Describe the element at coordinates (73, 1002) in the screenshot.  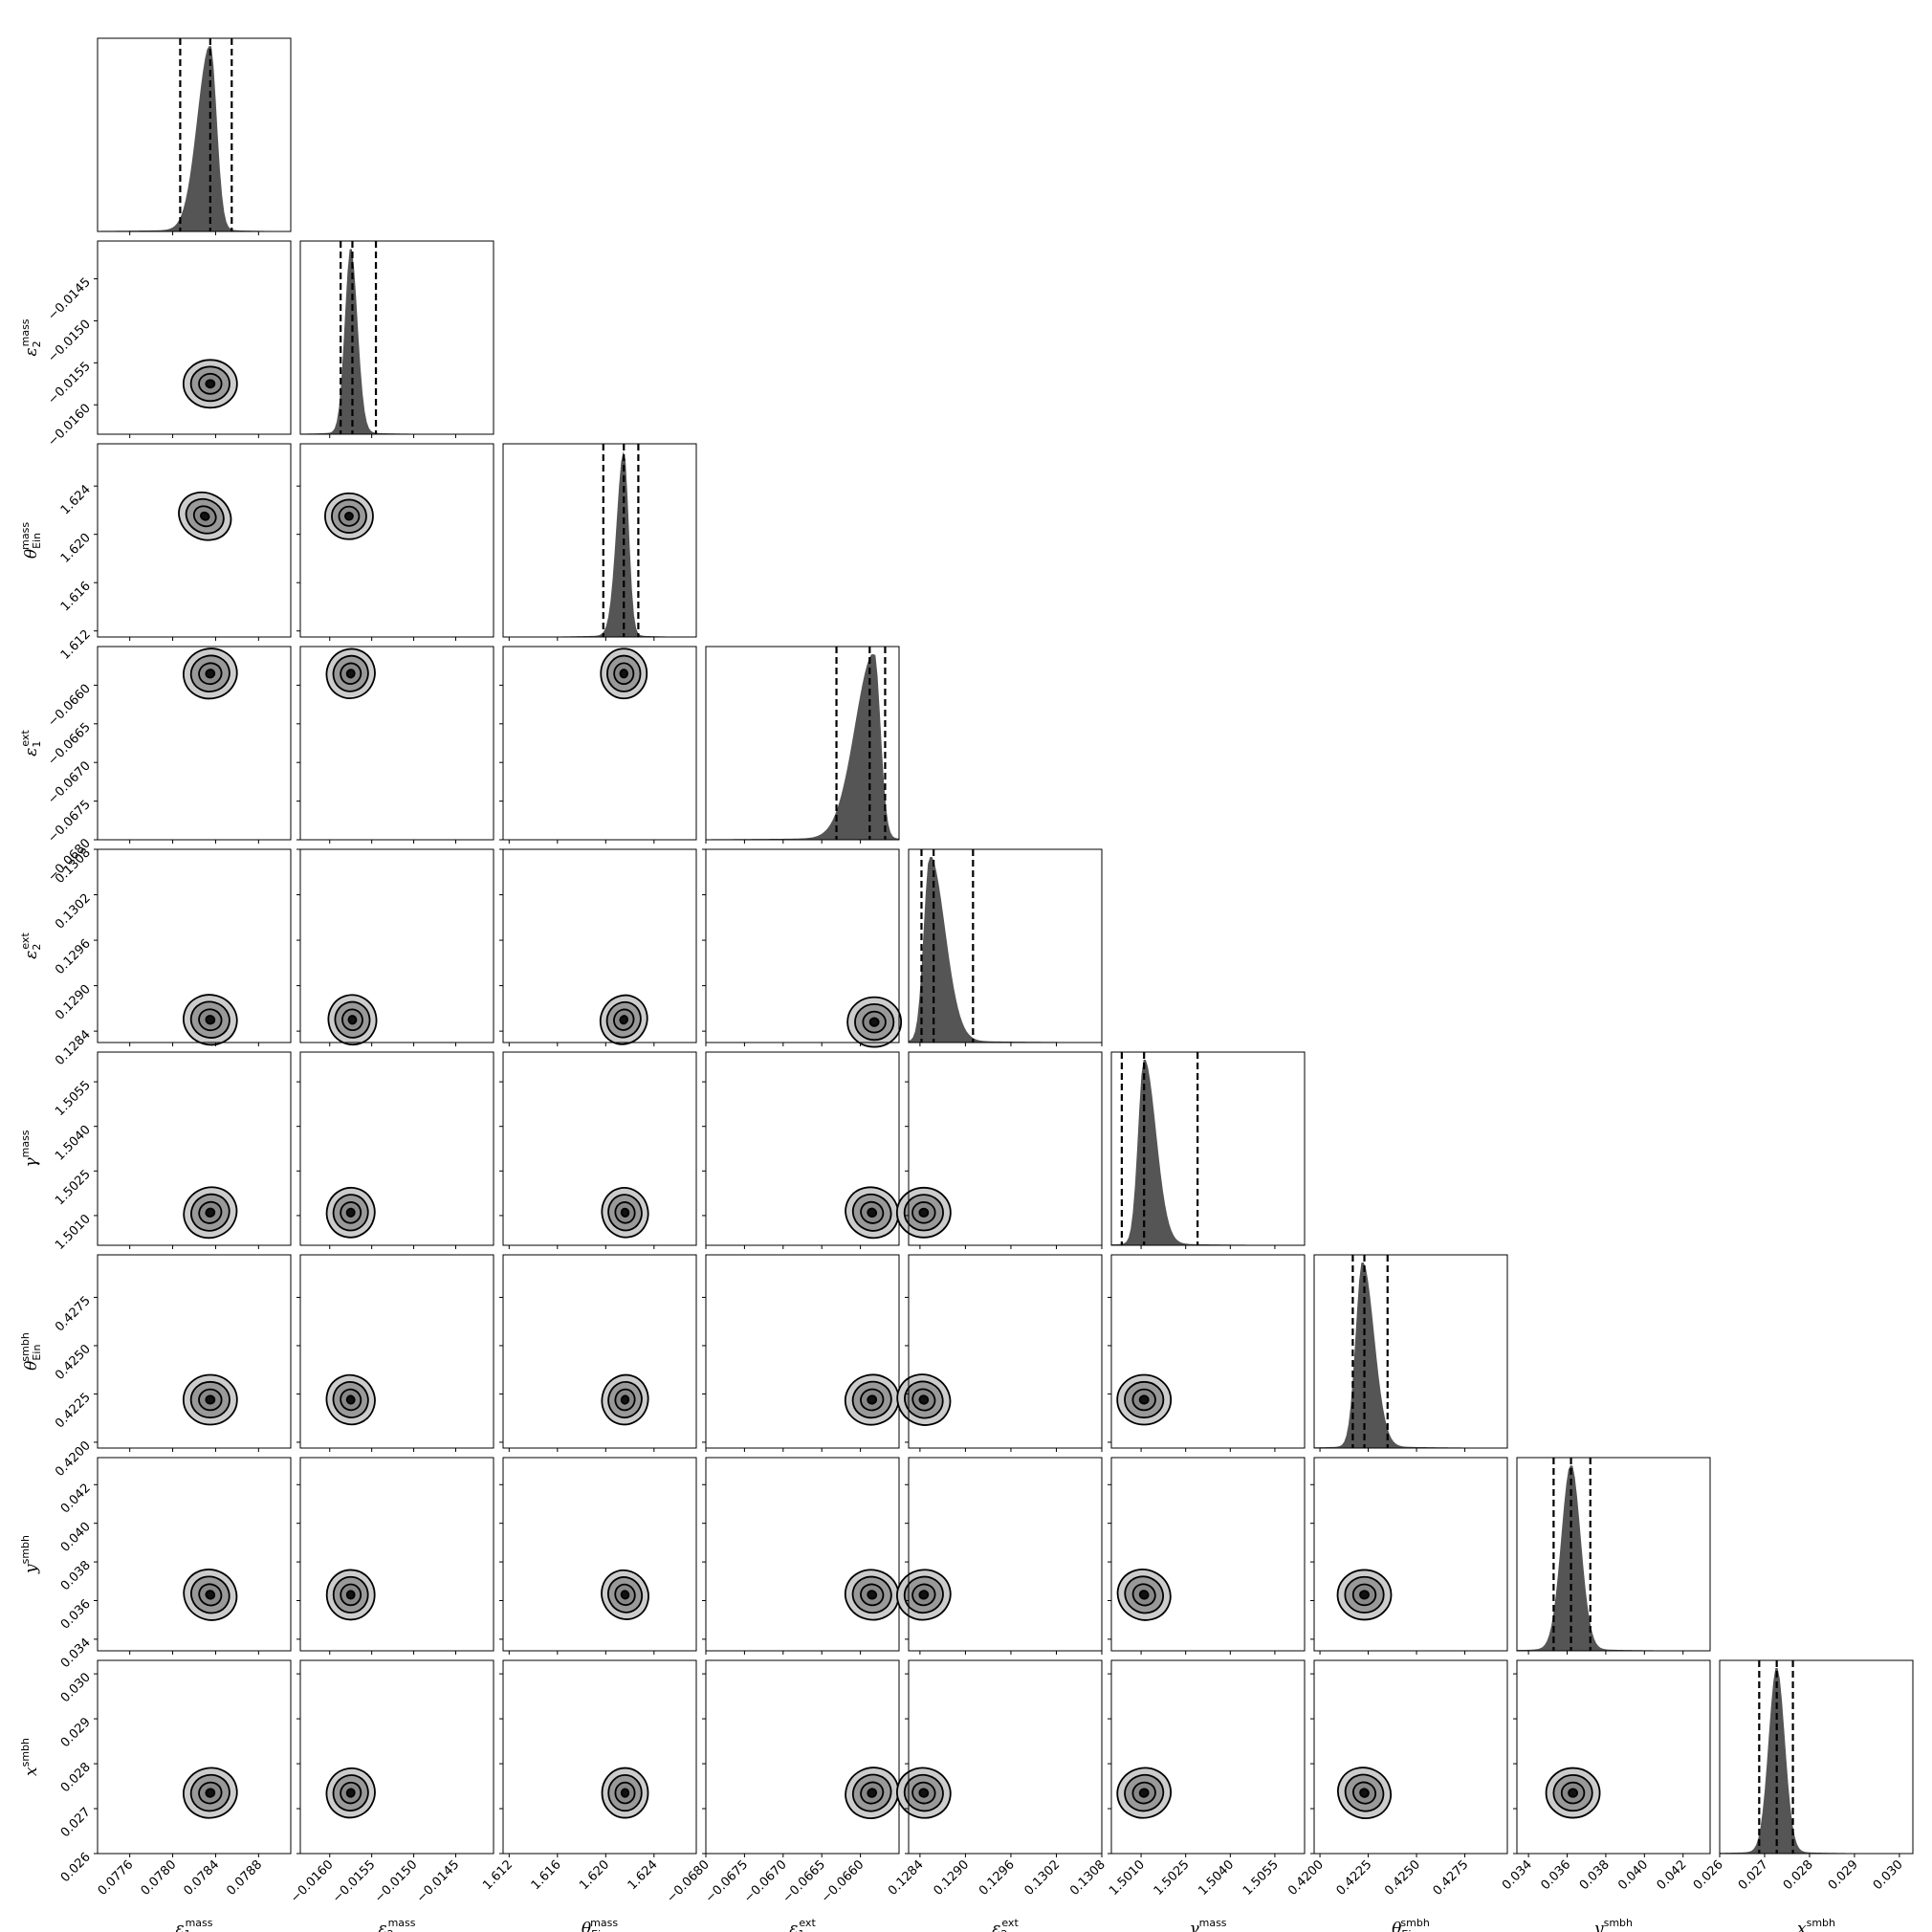
I see `y-tick-label: 0.1290` at that location.